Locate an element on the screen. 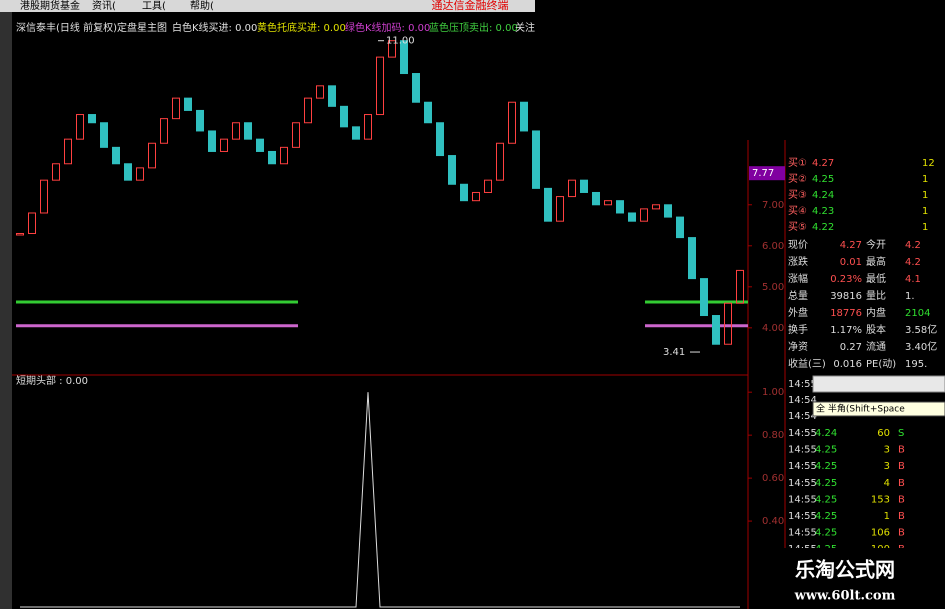 Image resolution: width=945 pixels, height=609 pixels. quote-label: 涨跌 is located at coordinates (798, 261).